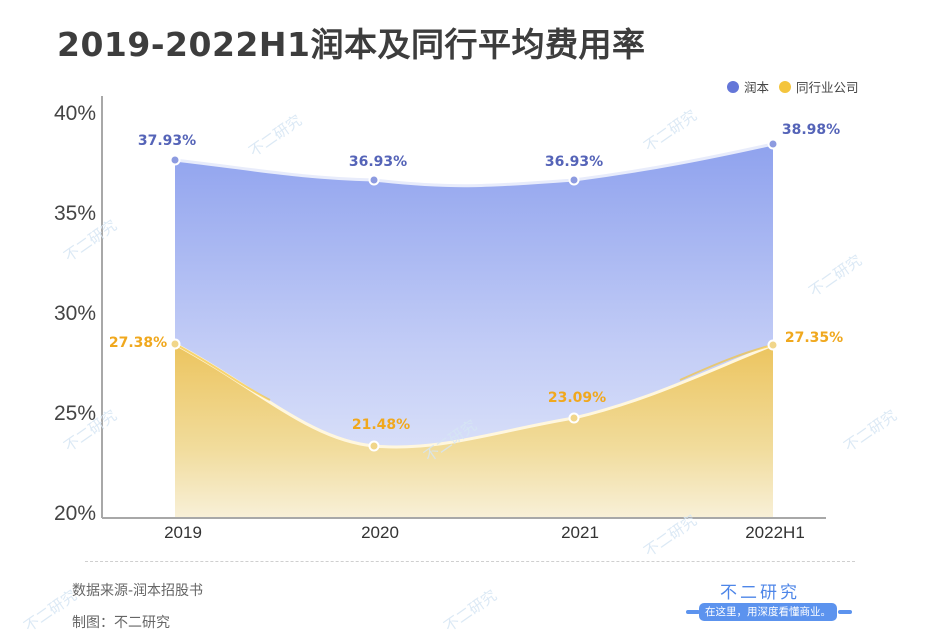 Image resolution: width=940 pixels, height=644 pixels. I want to click on peers-markers, so click(474, 395).